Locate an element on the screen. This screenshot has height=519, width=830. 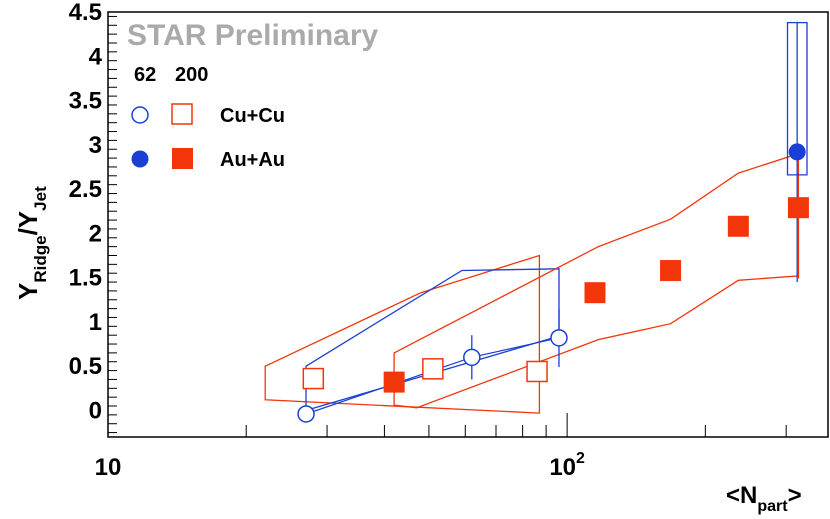
x-axis-label-end: > is located at coordinates (795, 495).